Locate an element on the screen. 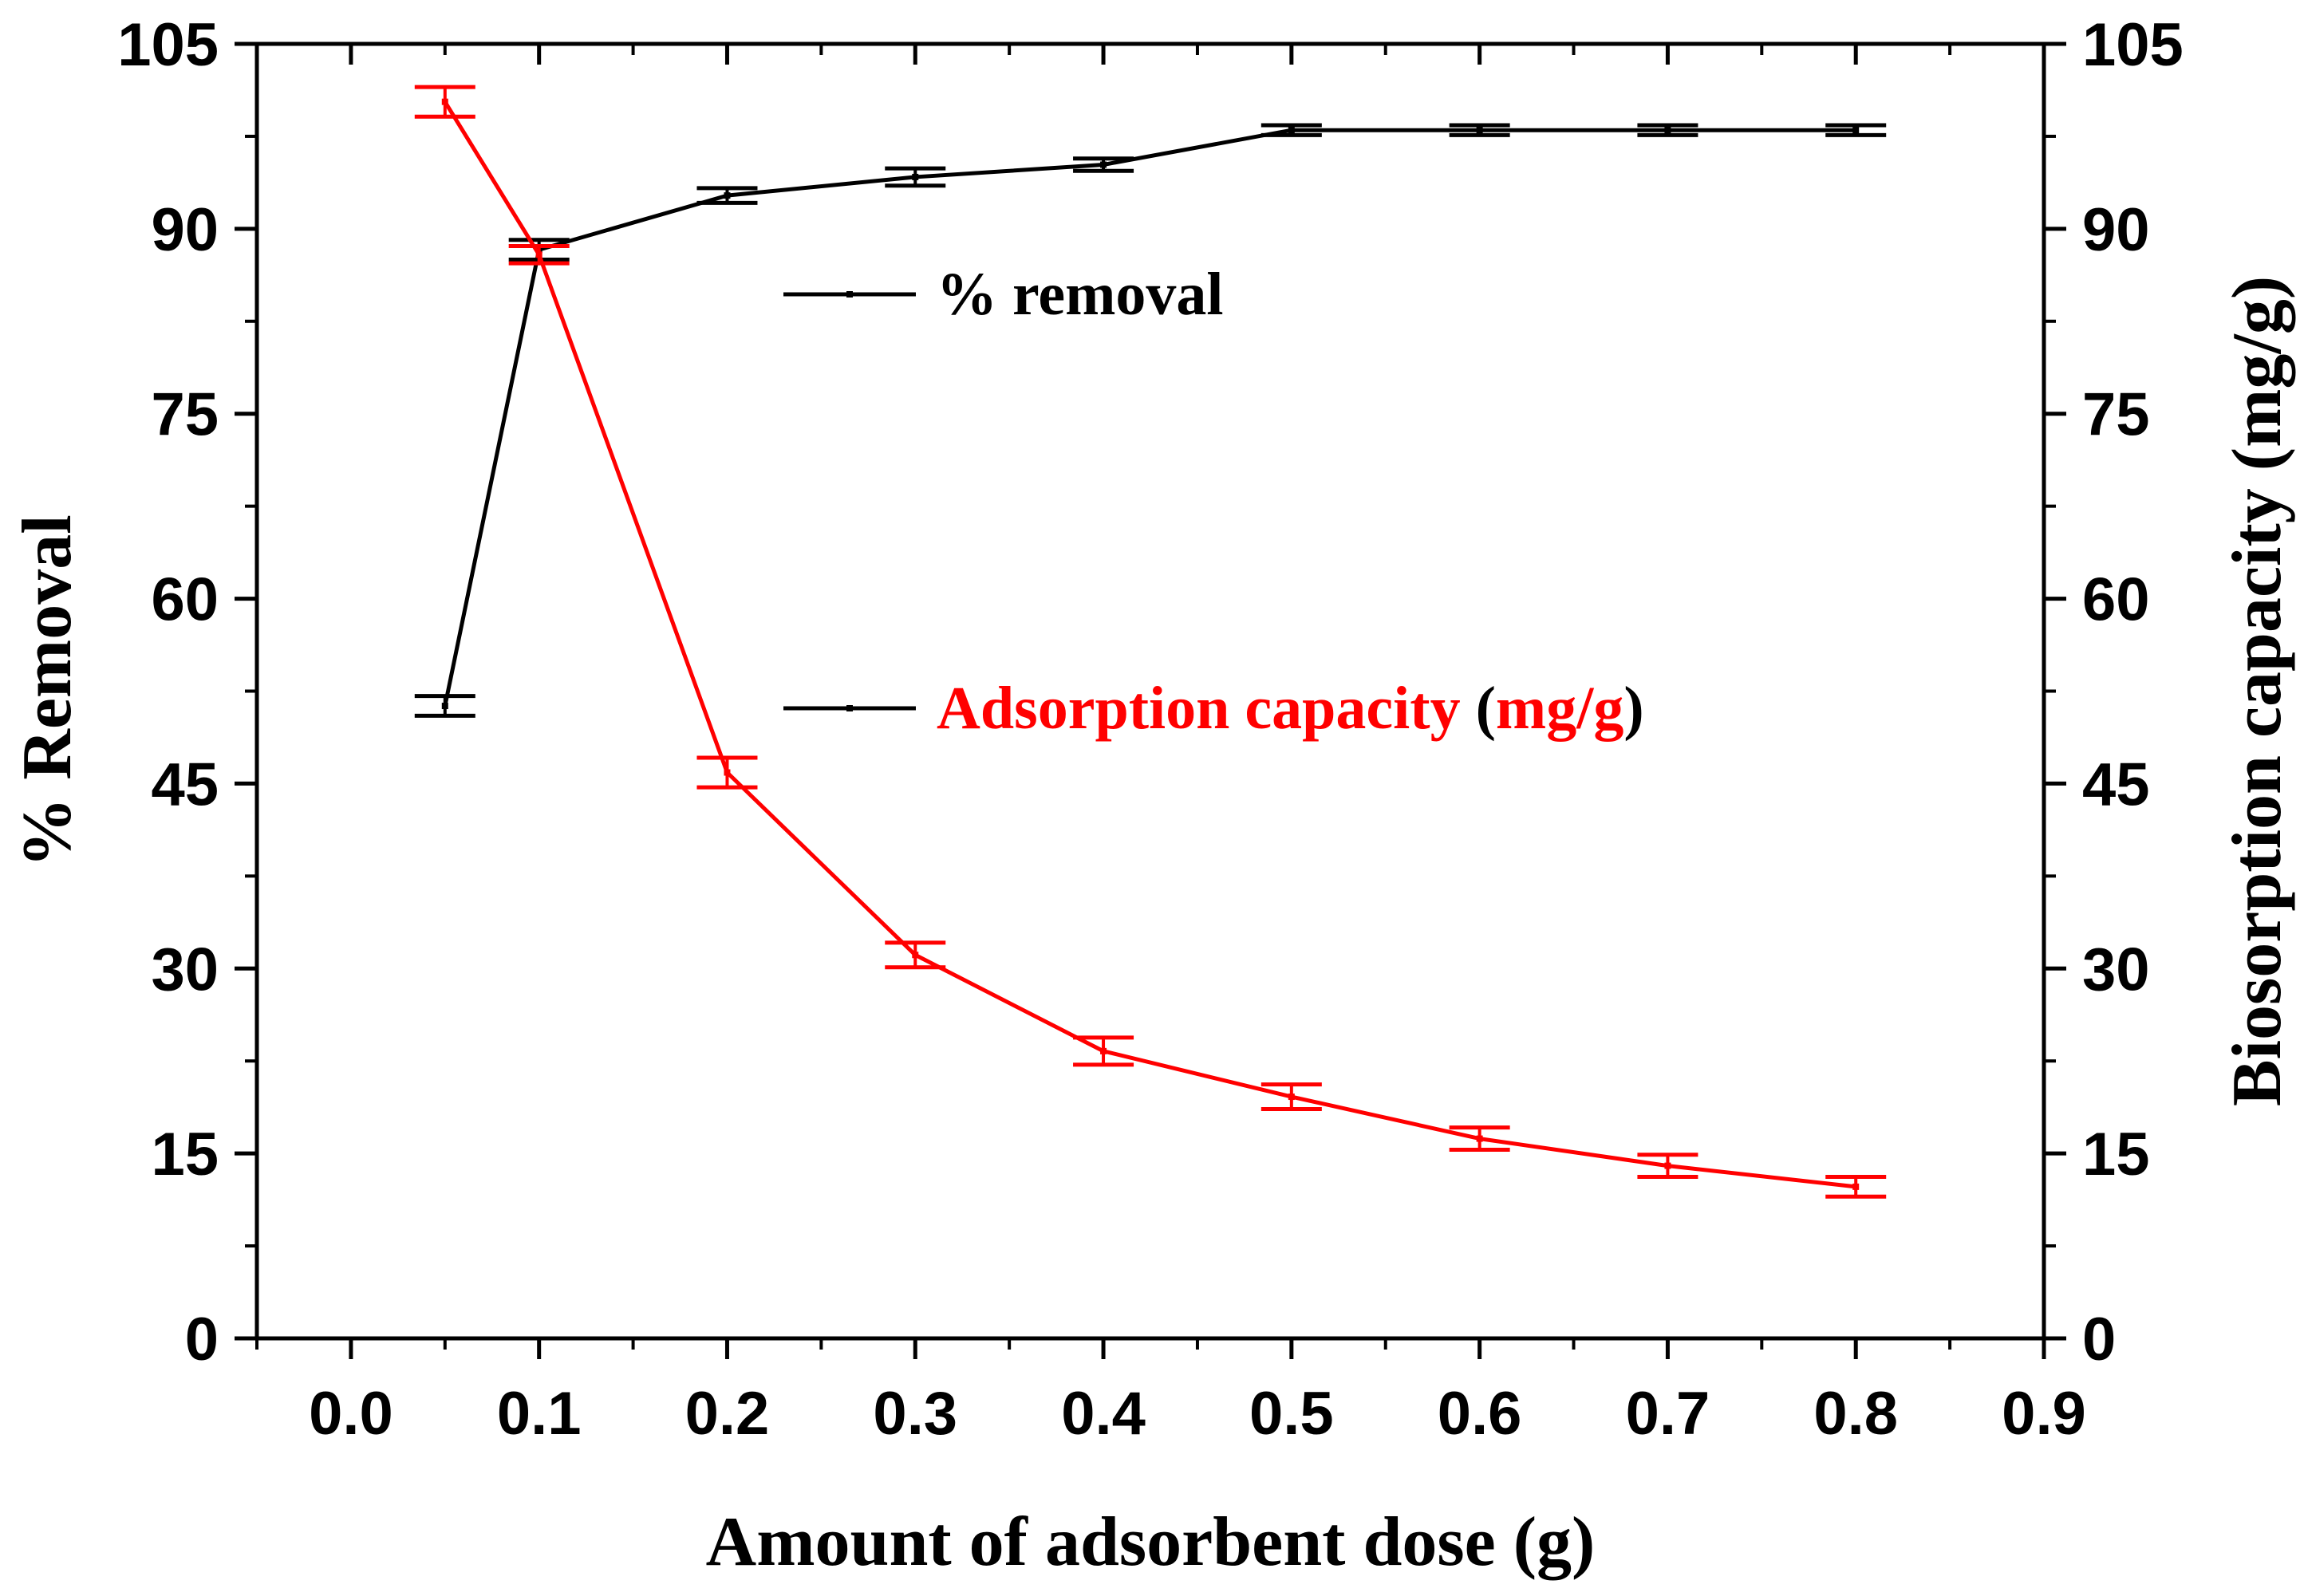 The width and height of the screenshot is (2304, 1596). x-tick-label: 0.8 is located at coordinates (1856, 1414).